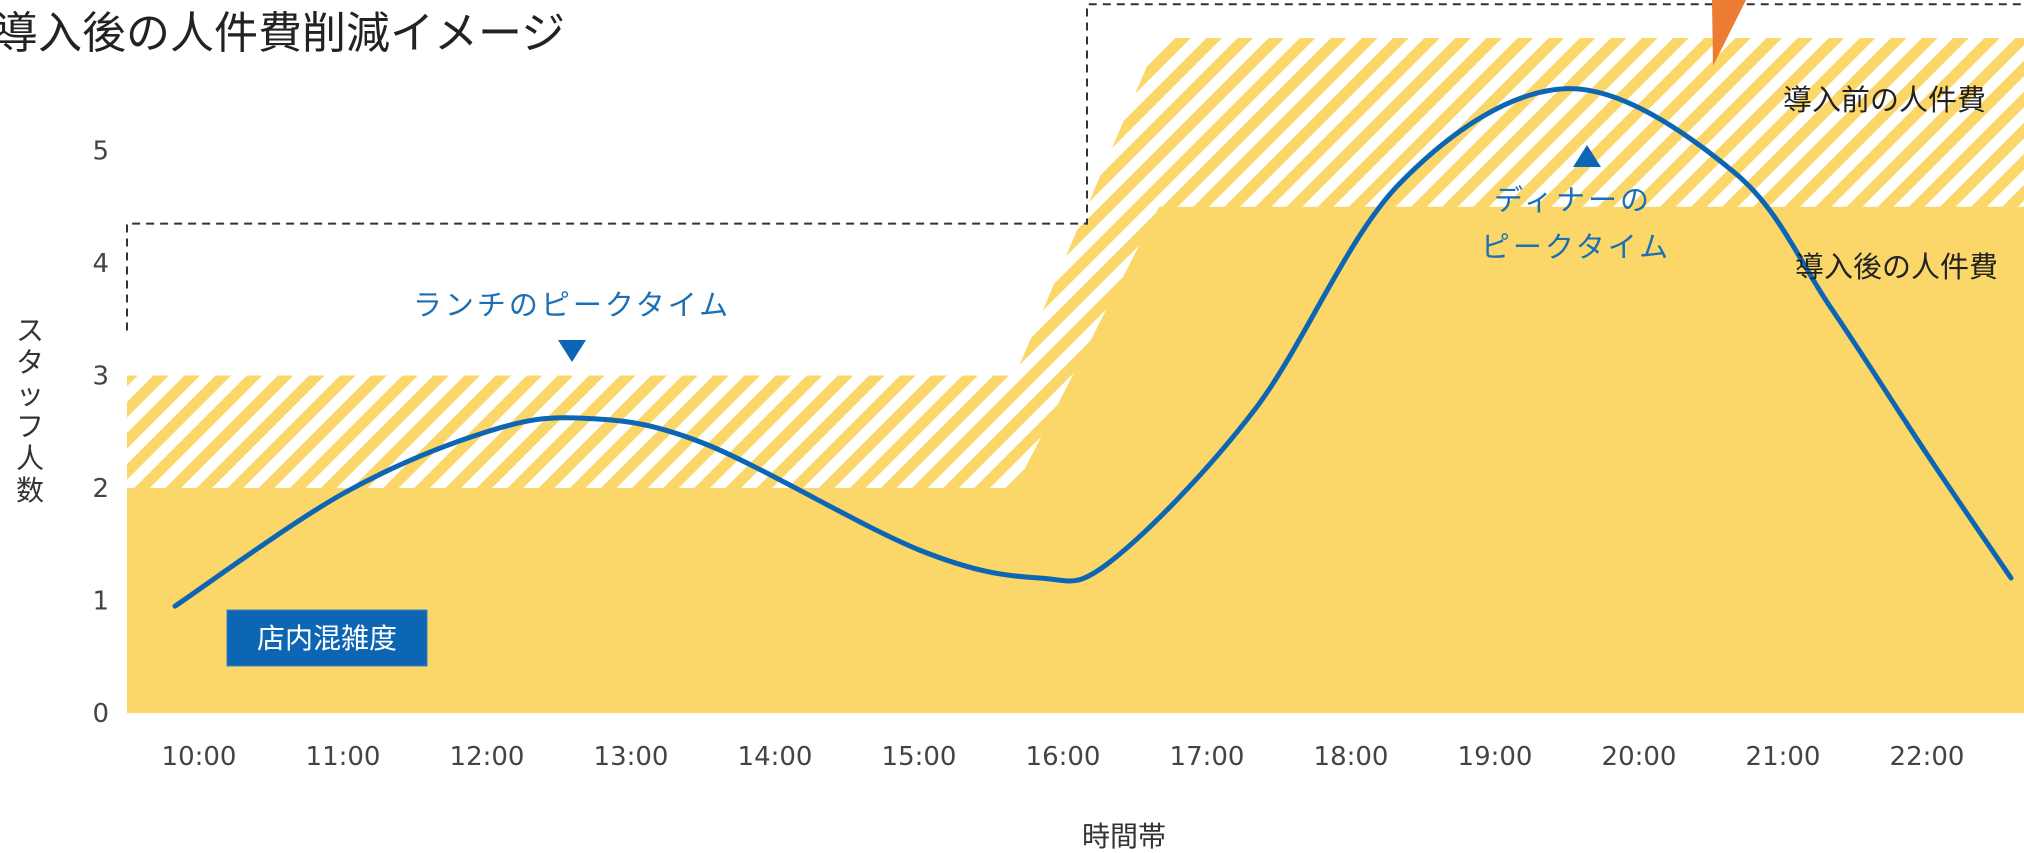 The width and height of the screenshot is (2024, 853). Describe the element at coordinates (30, 426) in the screenshot. I see `y-axis-title-char: フ` at that location.